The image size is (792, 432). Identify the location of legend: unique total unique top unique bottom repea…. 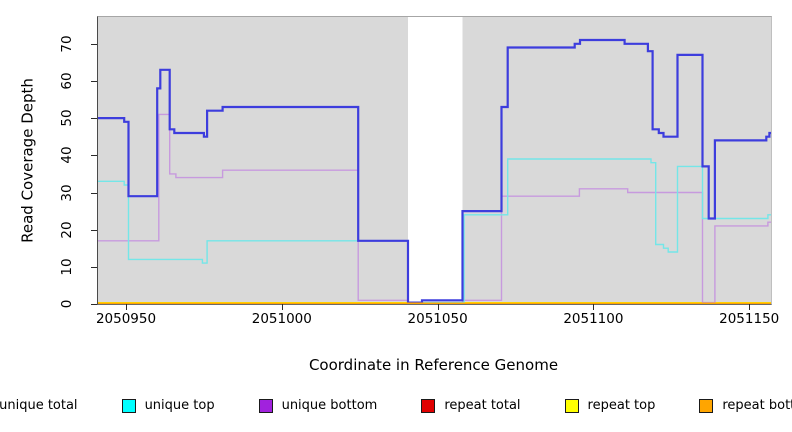
(396, 405).